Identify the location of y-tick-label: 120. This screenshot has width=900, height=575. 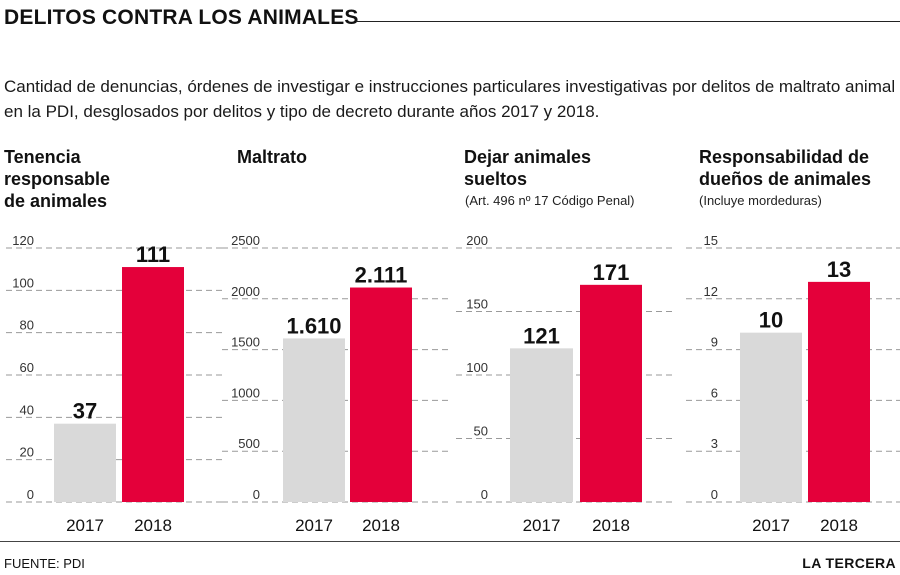
(23, 240).